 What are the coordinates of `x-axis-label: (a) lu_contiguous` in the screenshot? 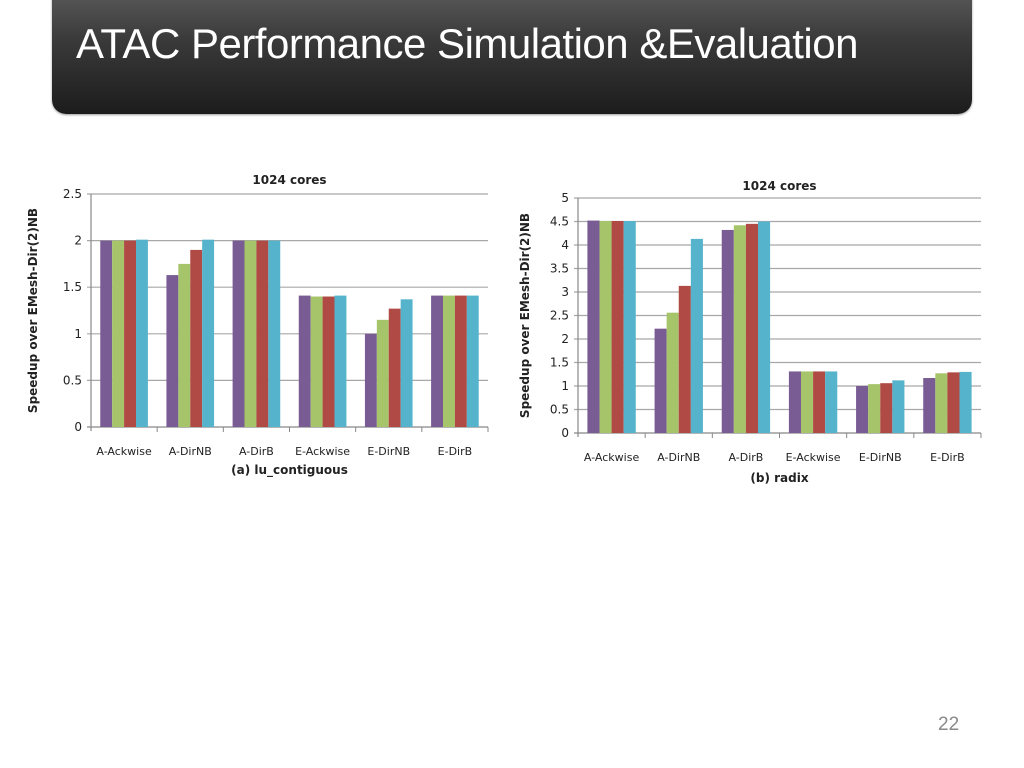 It's located at (289, 470).